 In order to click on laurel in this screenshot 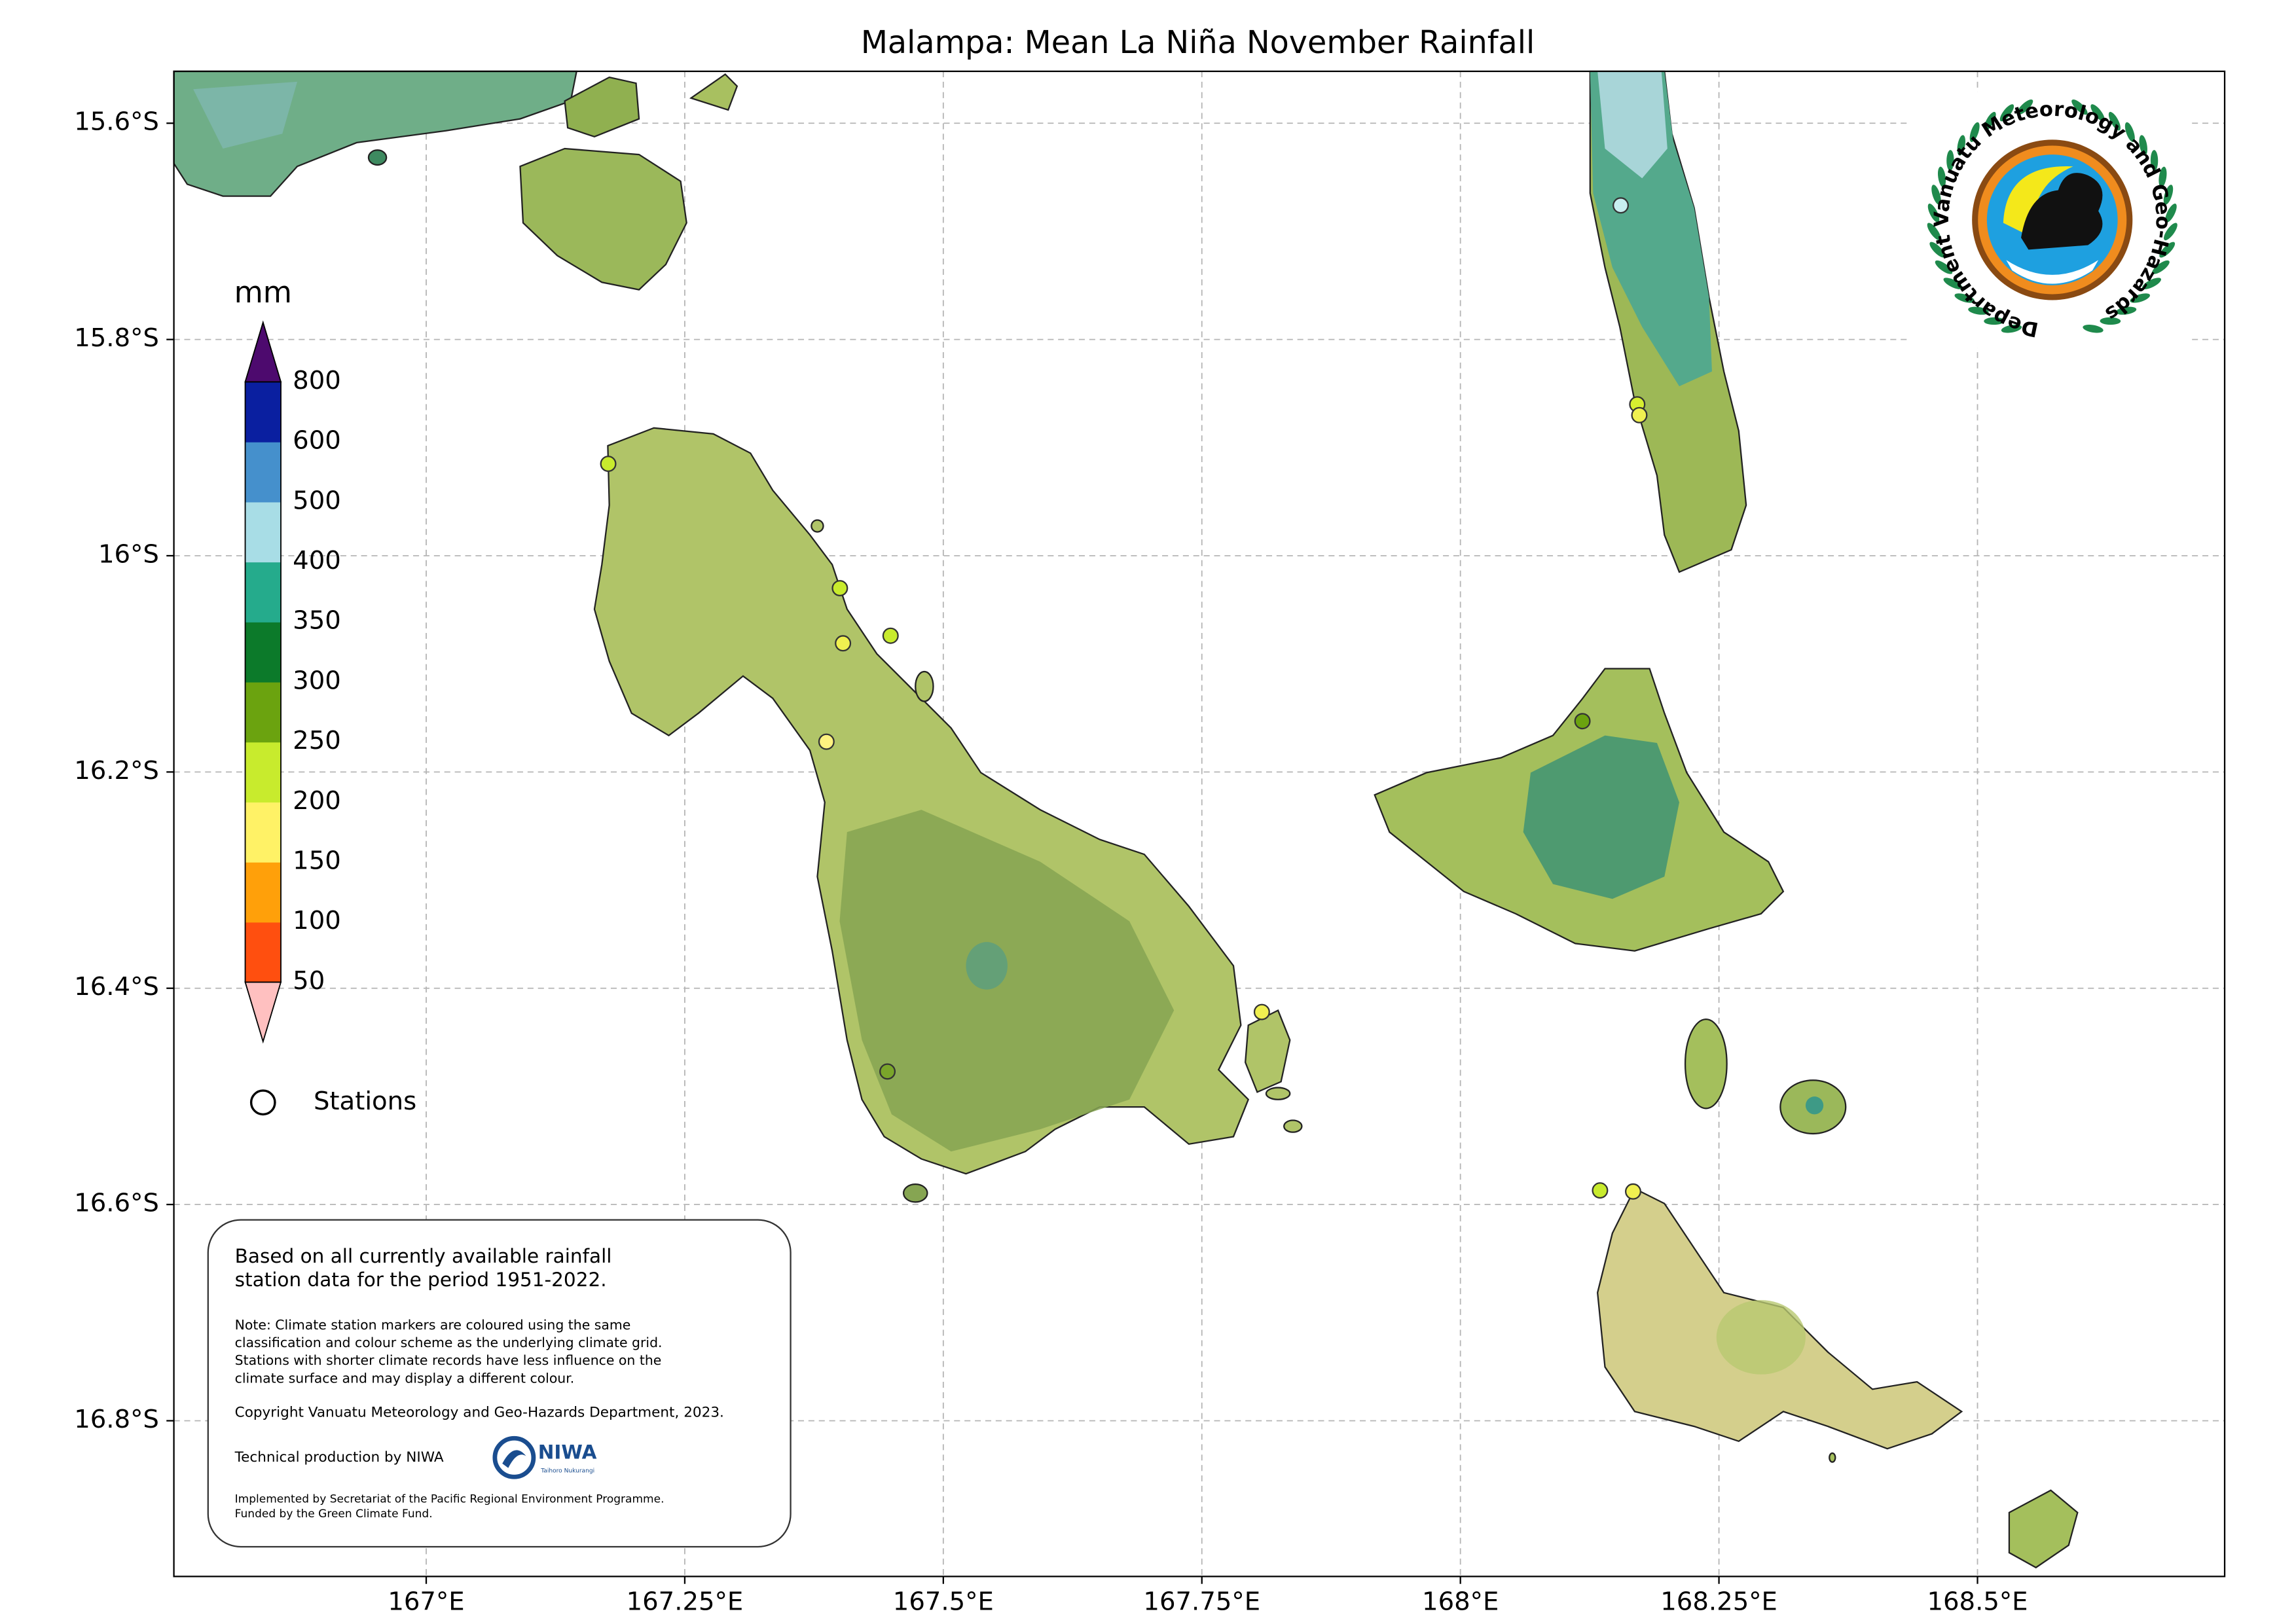, I will do `click(2052, 216)`.